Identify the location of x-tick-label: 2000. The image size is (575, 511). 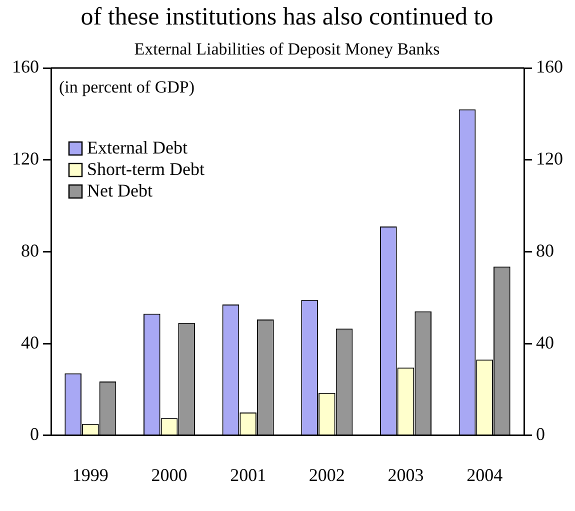
(169, 474).